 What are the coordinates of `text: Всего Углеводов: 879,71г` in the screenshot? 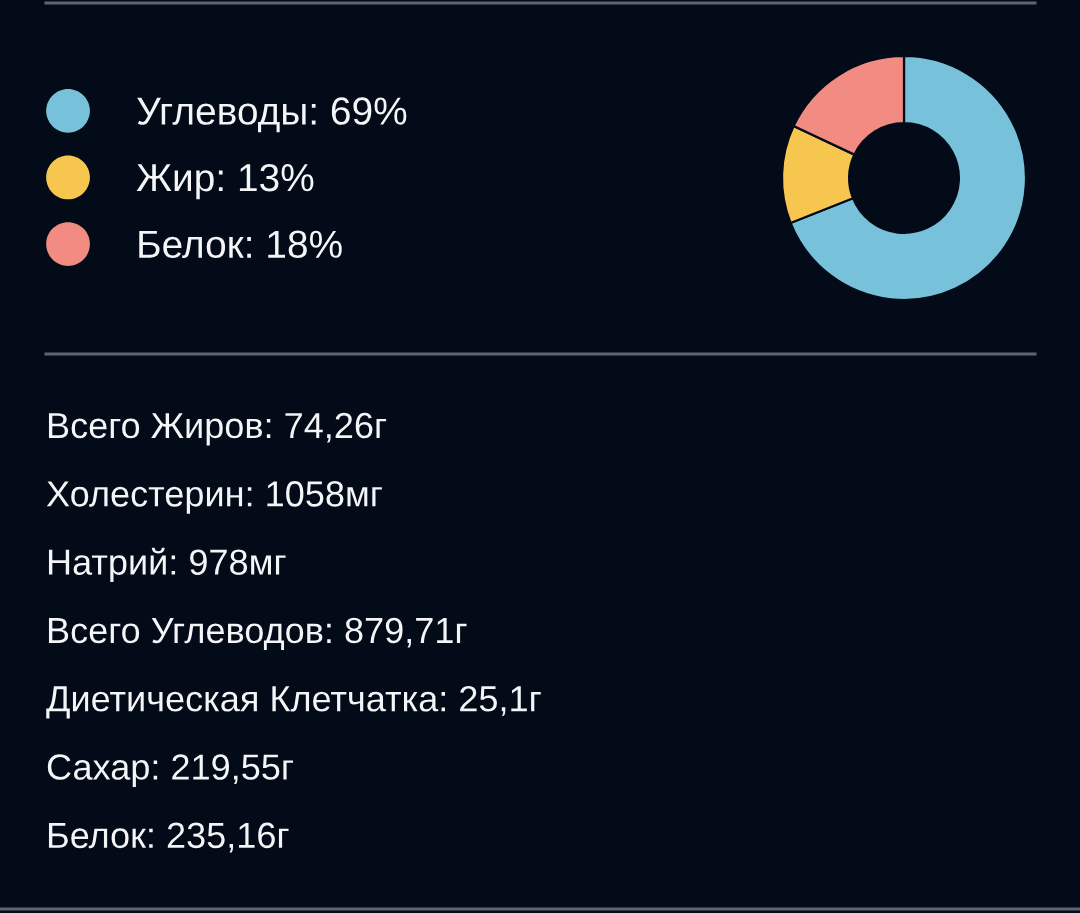 It's located at (257, 634).